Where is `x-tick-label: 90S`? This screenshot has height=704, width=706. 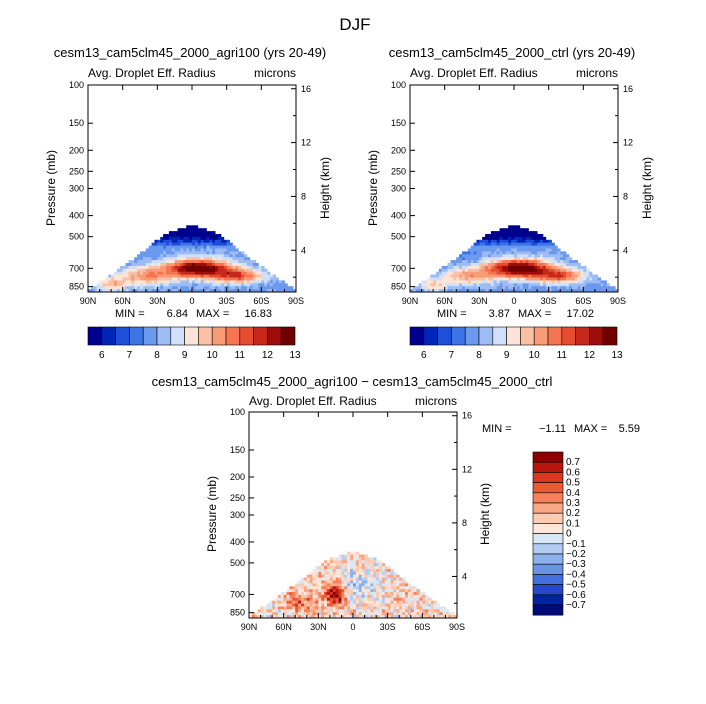 x-tick-label: 90S is located at coordinates (618, 301).